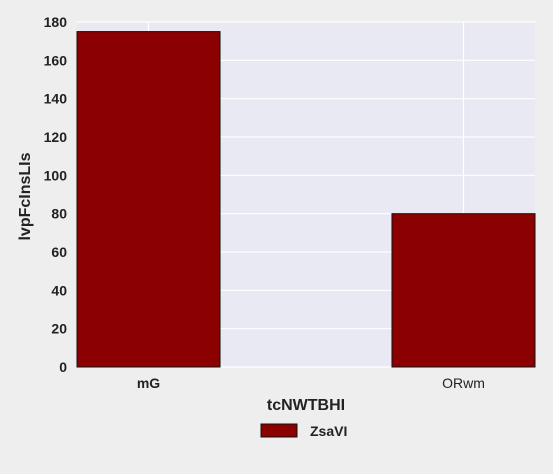 The image size is (553, 474). I want to click on y-tick-label: 0, so click(63, 367).